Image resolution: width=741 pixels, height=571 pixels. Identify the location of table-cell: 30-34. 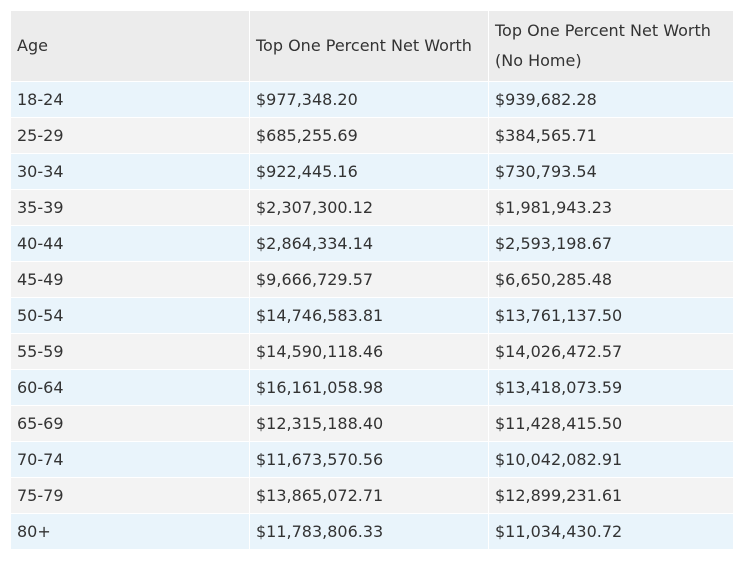
(130, 171).